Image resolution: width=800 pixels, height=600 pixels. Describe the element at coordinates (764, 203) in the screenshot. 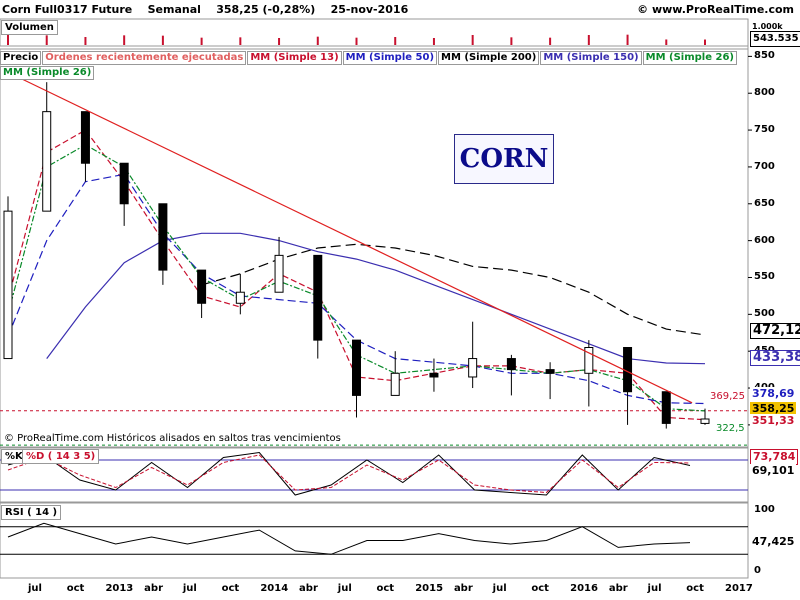

I see `price-tick-650: 650` at that location.